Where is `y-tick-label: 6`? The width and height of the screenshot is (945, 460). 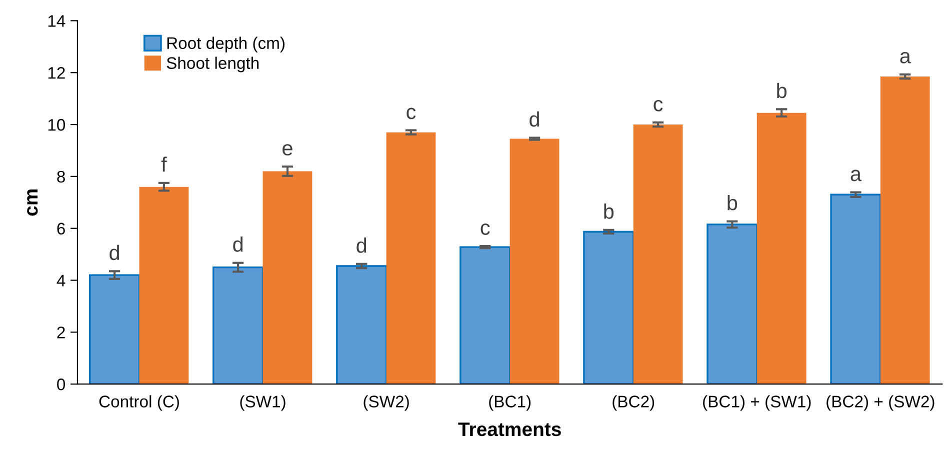 y-tick-label: 6 is located at coordinates (61, 228).